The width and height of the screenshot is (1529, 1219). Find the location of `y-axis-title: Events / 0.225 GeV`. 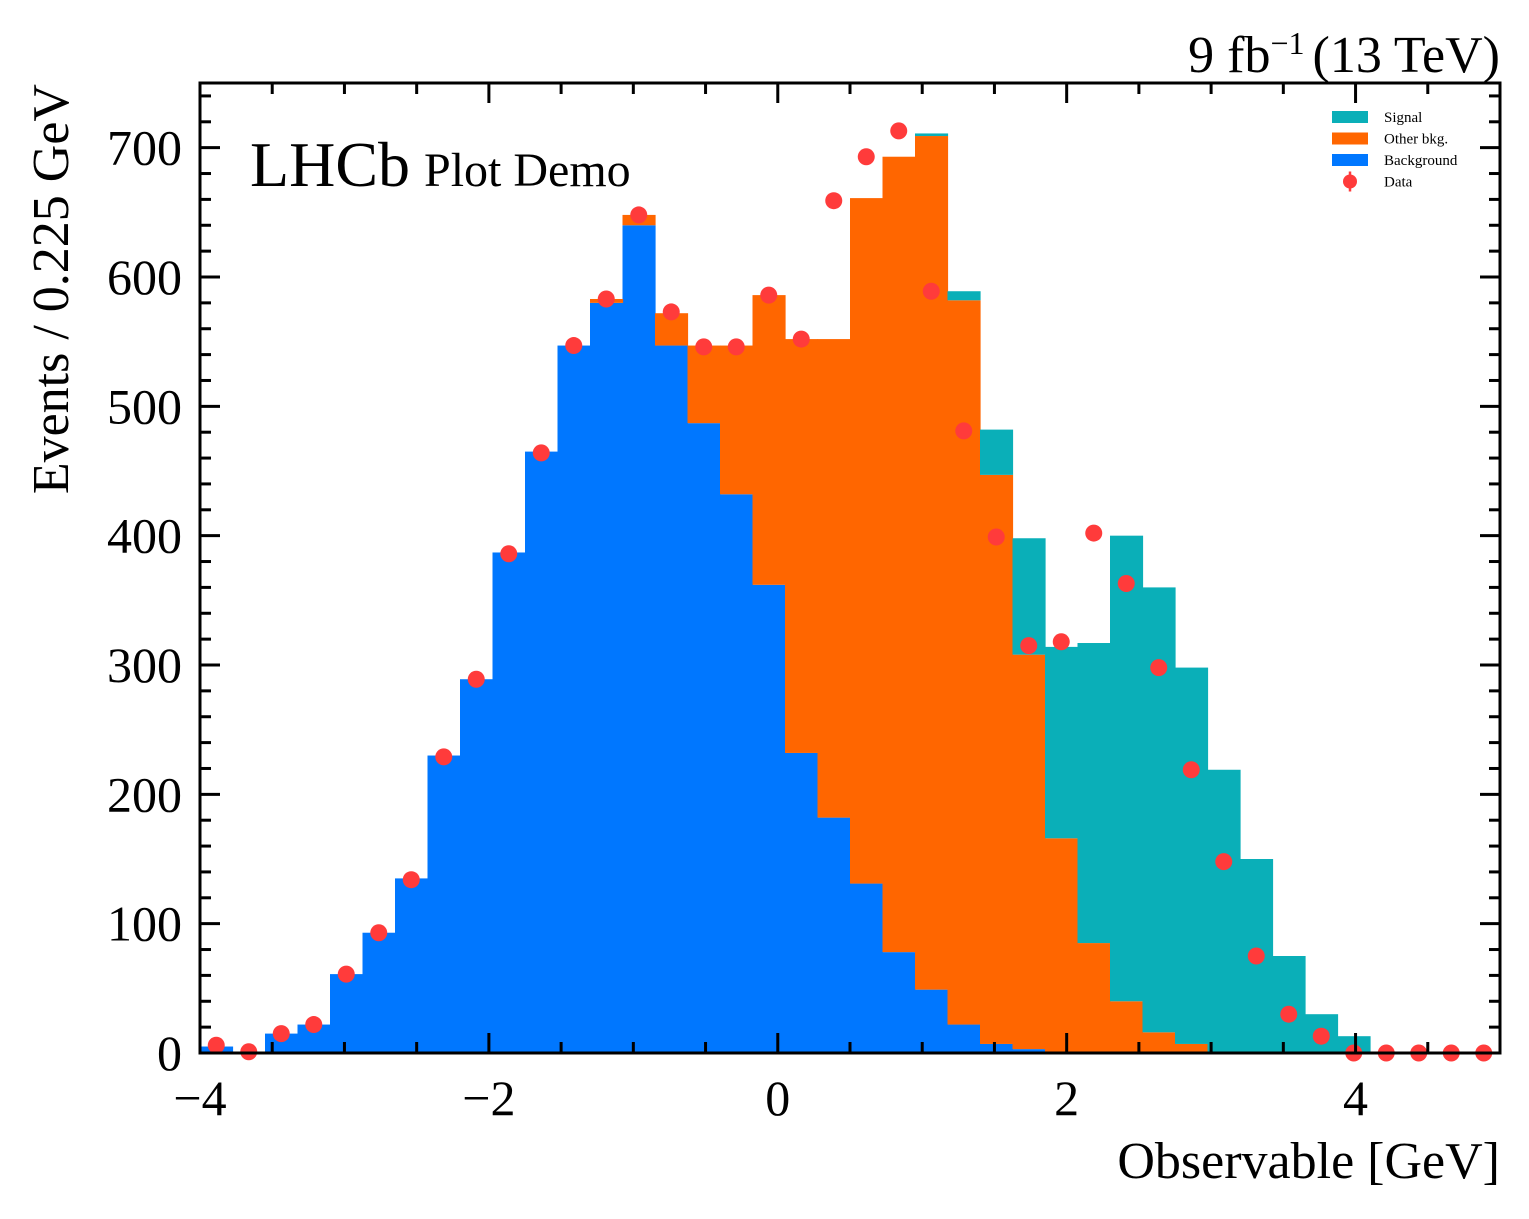

y-axis-title: Events / 0.225 GeV is located at coordinates (51, 289).